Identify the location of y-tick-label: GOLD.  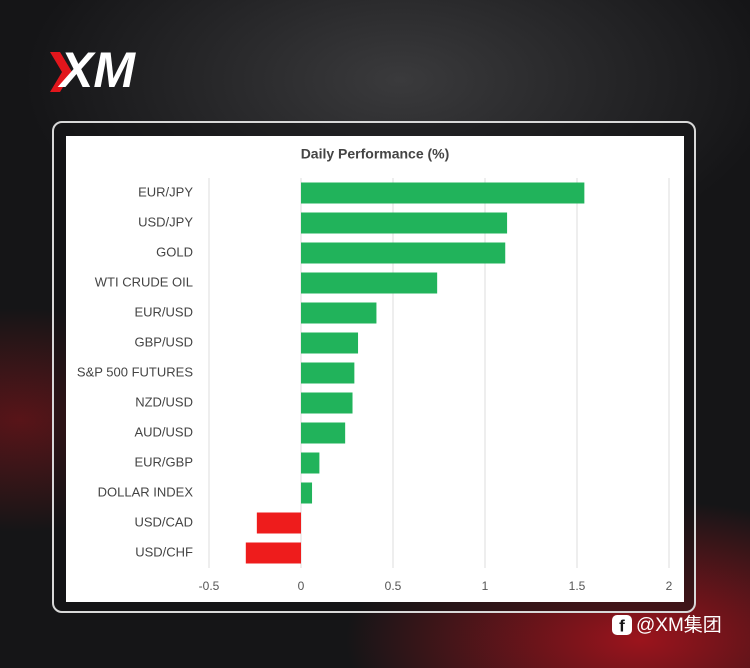
(174, 251).